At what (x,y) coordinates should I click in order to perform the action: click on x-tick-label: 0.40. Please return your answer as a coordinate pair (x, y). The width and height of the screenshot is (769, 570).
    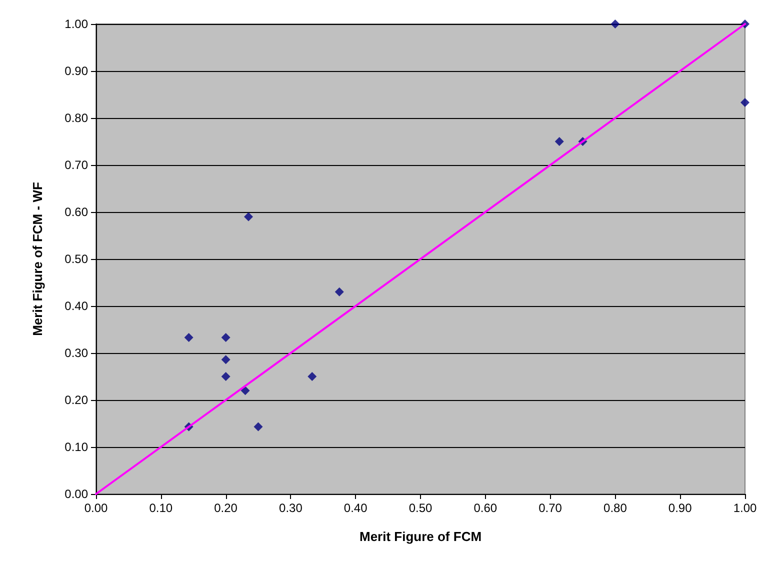
    Looking at the image, I should click on (356, 508).